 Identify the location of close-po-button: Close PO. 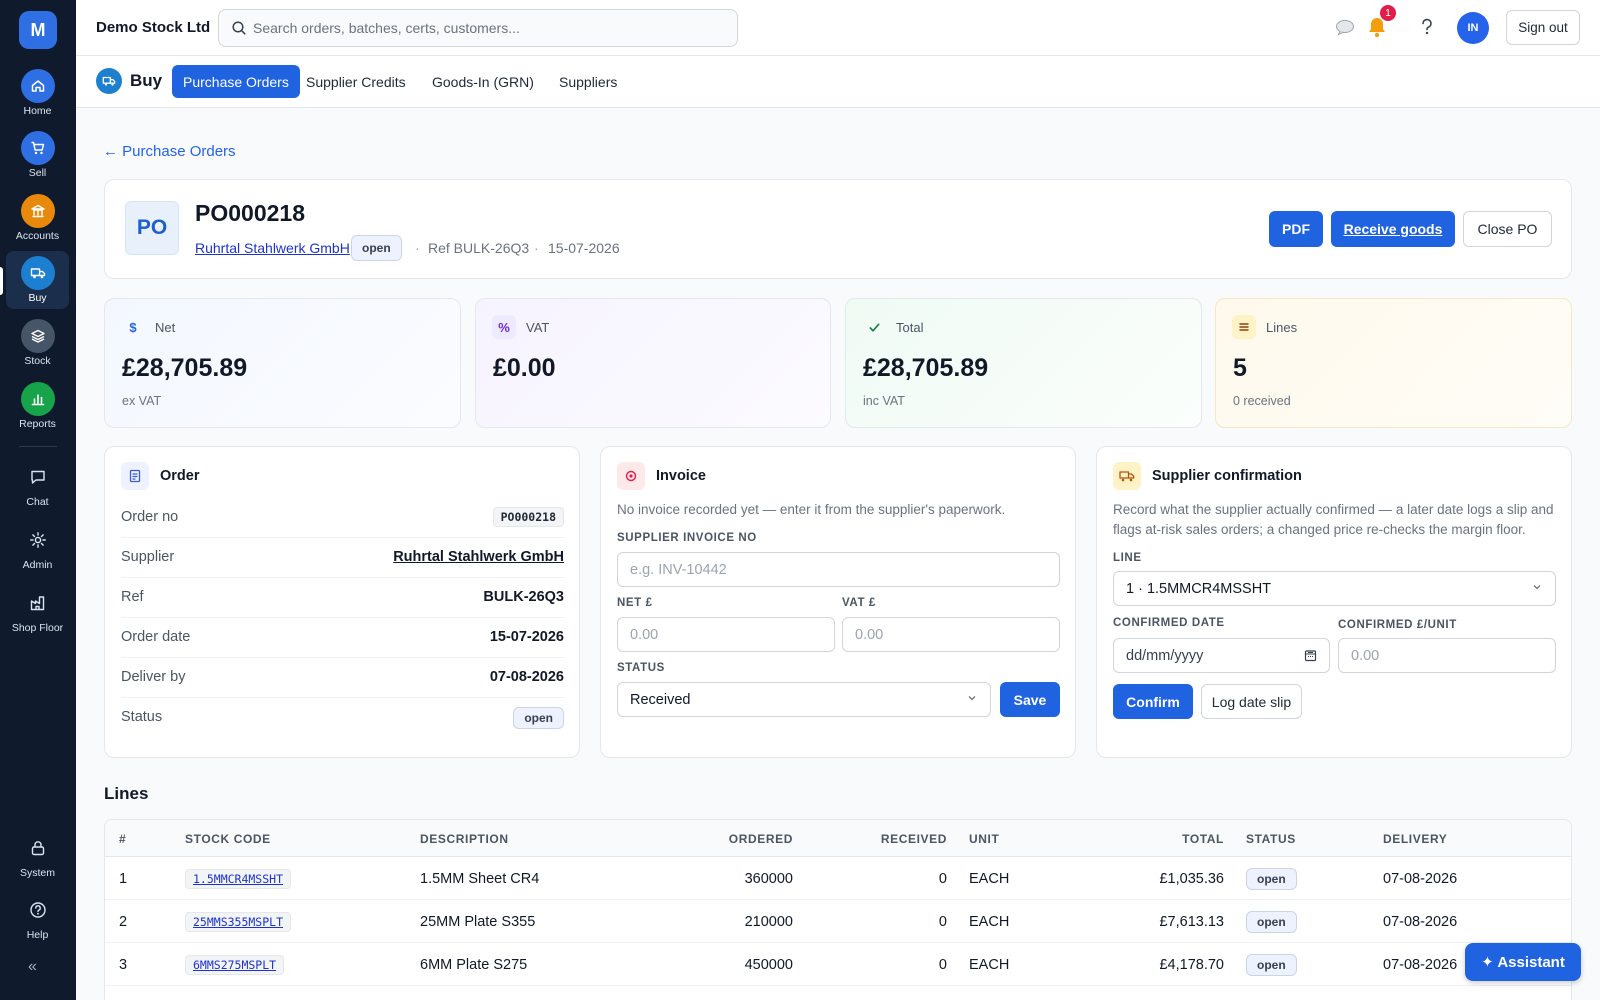
(1507, 229).